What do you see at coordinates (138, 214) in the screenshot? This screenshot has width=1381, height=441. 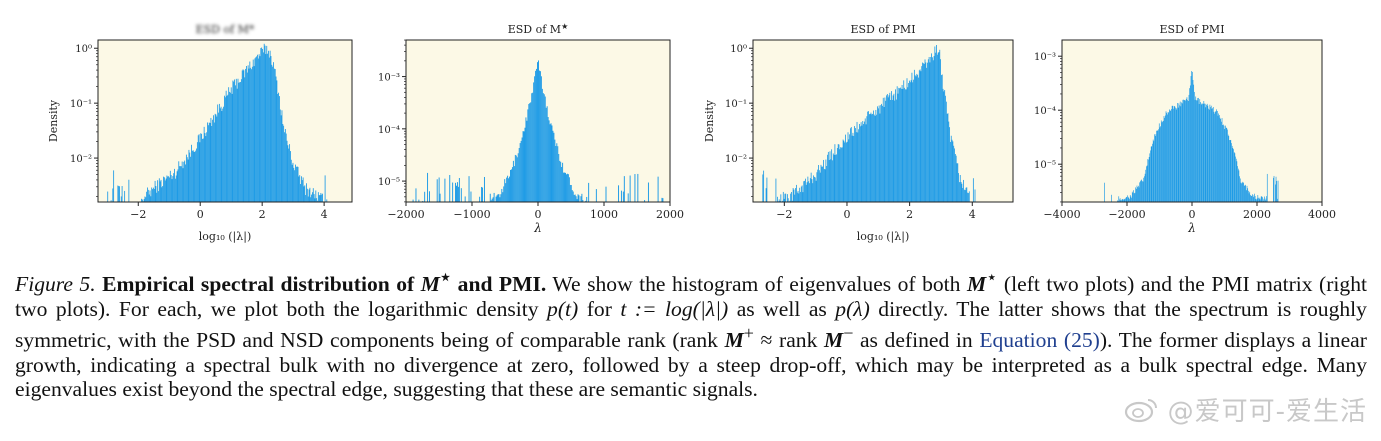 I see `x-tick-label: −2` at bounding box center [138, 214].